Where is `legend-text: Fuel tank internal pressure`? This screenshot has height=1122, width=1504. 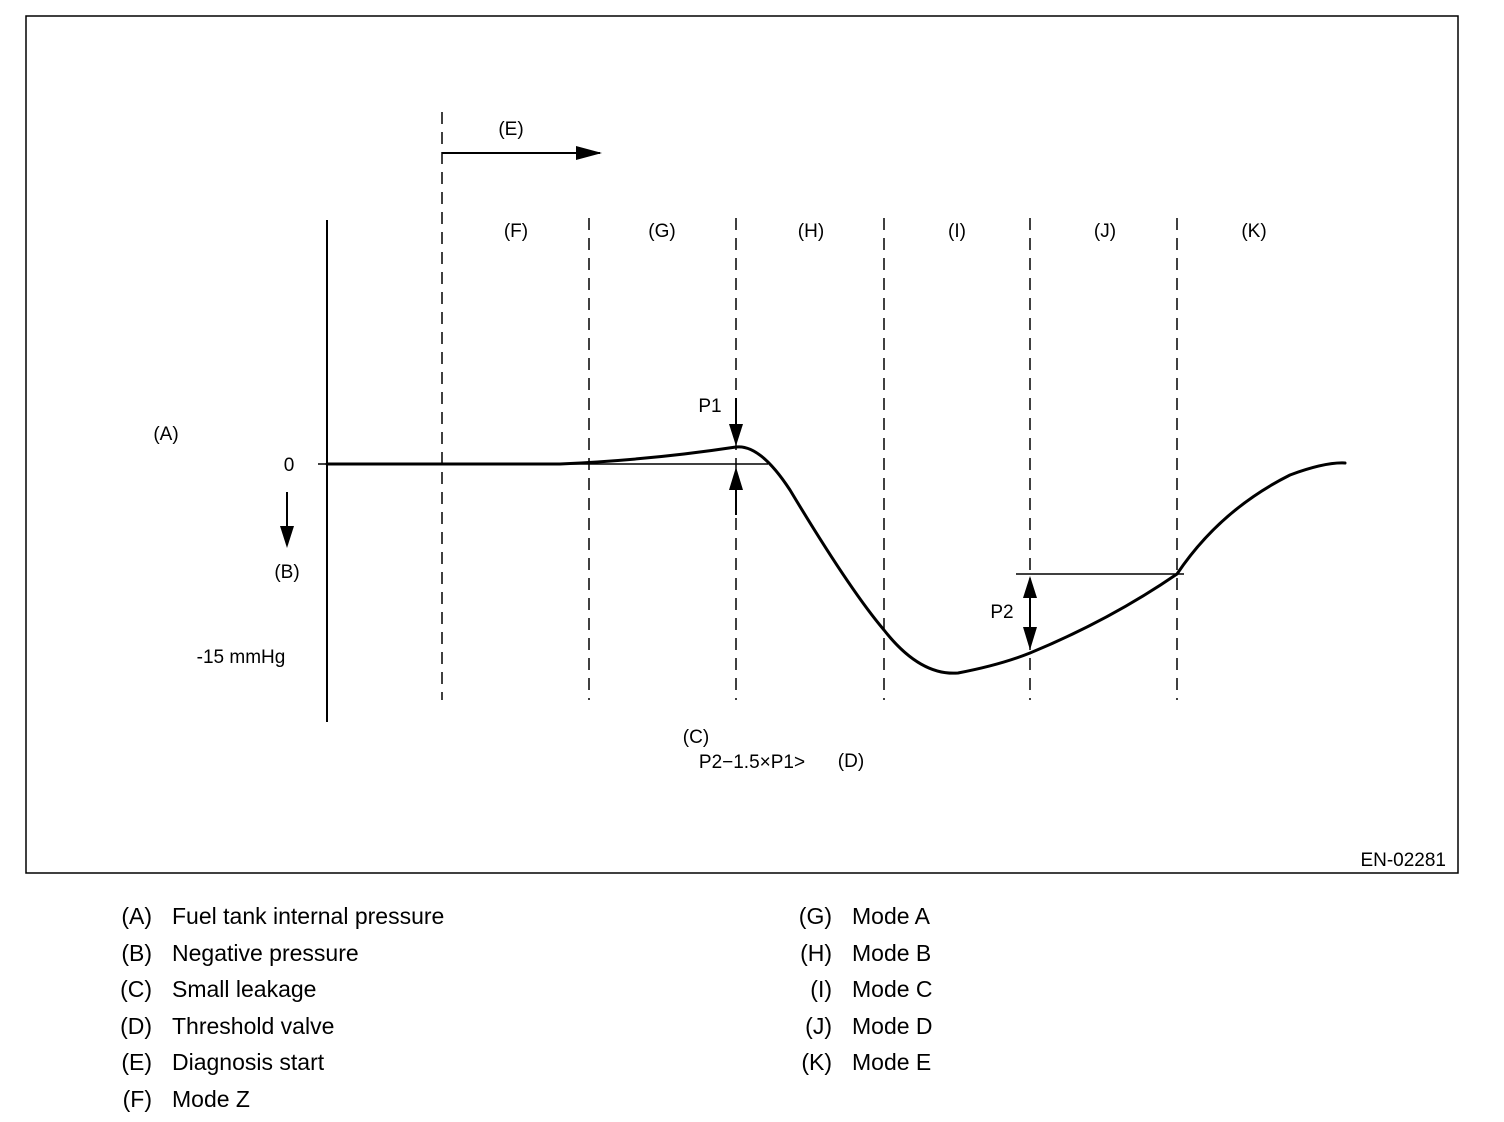 legend-text: Fuel tank internal pressure is located at coordinates (308, 916).